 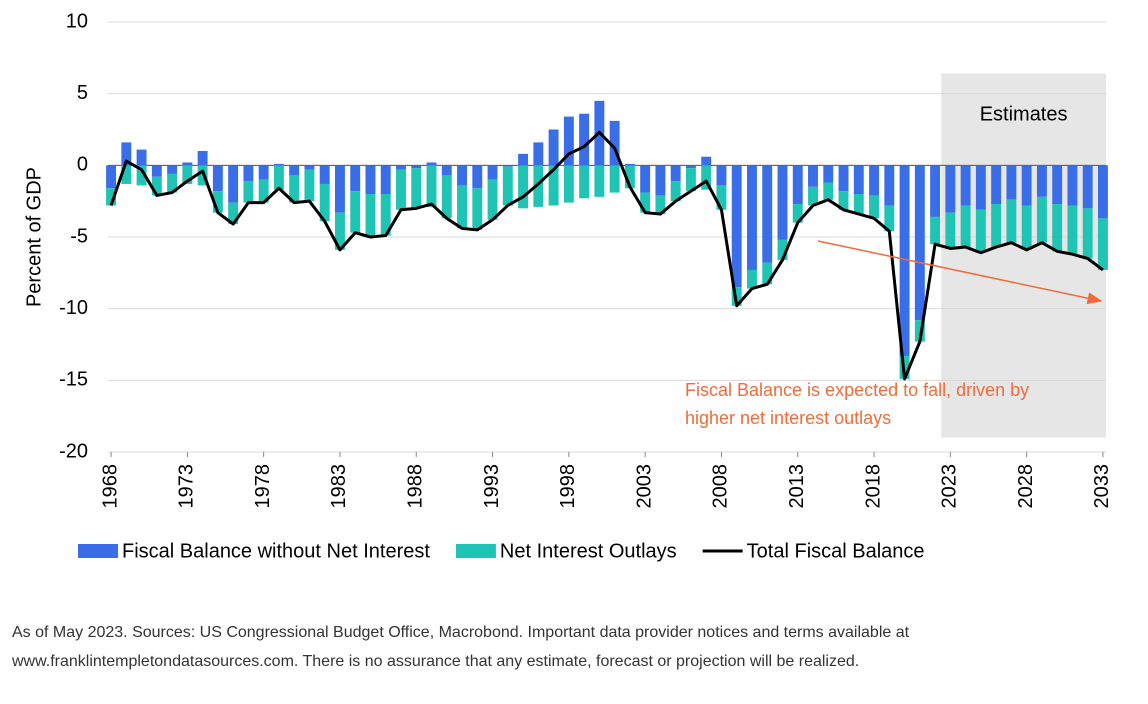 What do you see at coordinates (34, 237) in the screenshot?
I see `y-axis-label: Percent of GDP` at bounding box center [34, 237].